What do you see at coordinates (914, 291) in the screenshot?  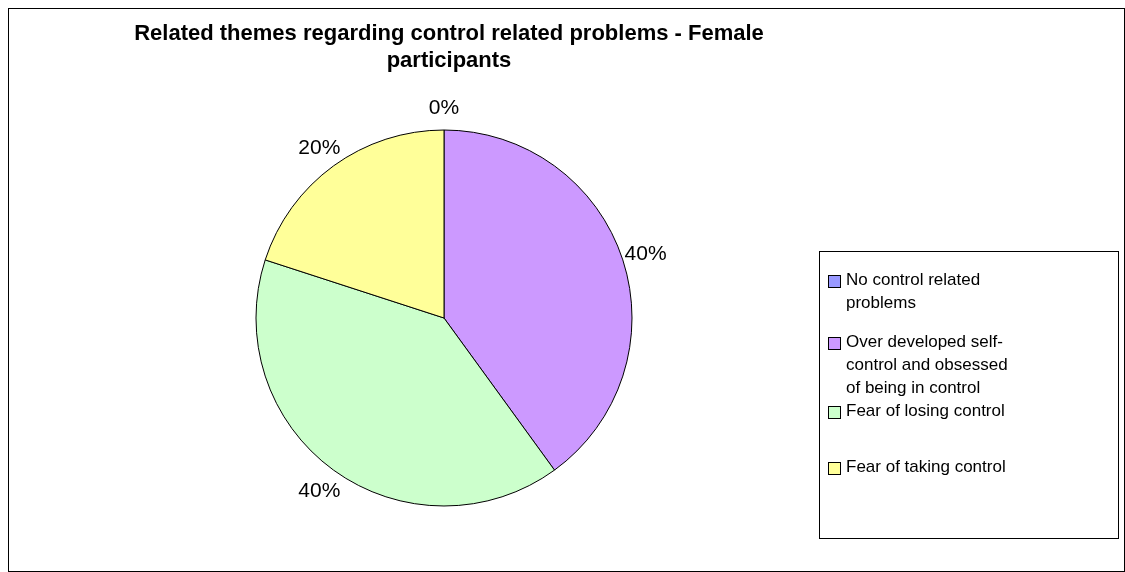 I see `legend-label: No control related problems` at bounding box center [914, 291].